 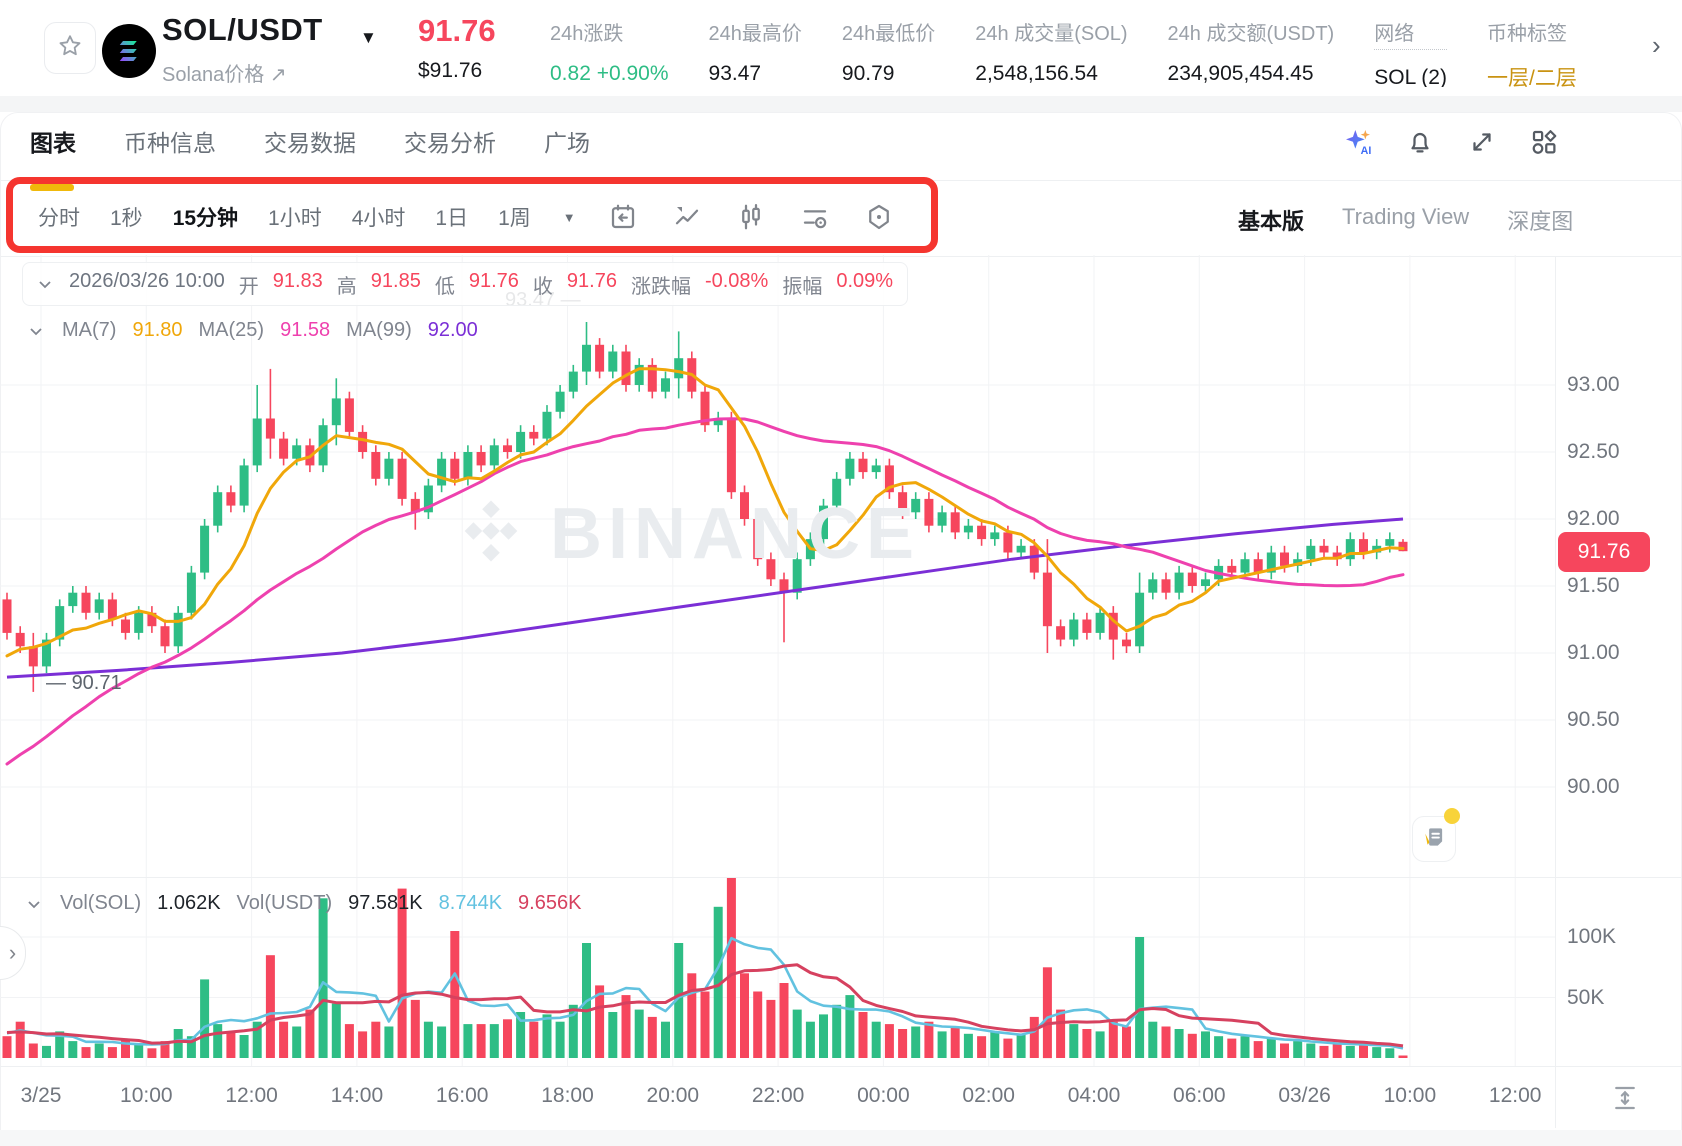 I want to click on tab-2: 币种信息, so click(x=170, y=143).